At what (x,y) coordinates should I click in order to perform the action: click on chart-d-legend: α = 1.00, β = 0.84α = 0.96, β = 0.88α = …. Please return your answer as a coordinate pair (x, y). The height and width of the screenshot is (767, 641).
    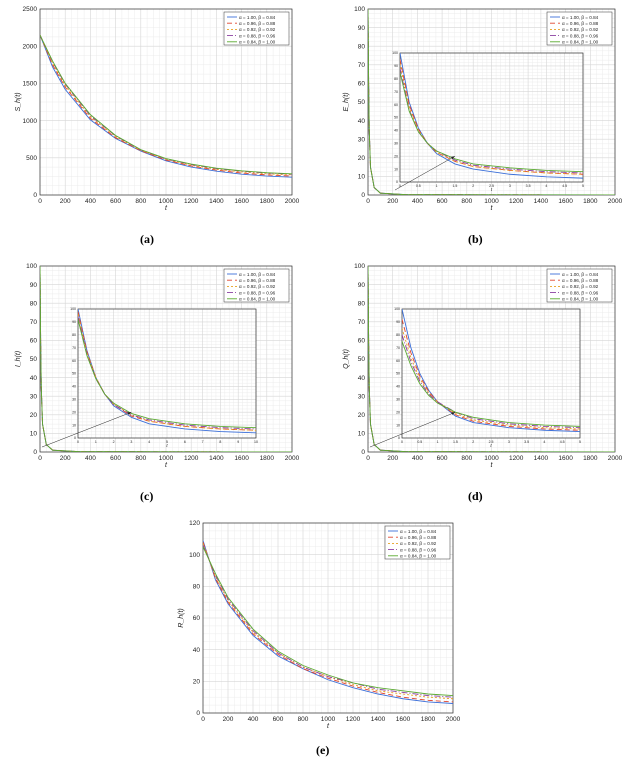
    Looking at the image, I should click on (579, 285).